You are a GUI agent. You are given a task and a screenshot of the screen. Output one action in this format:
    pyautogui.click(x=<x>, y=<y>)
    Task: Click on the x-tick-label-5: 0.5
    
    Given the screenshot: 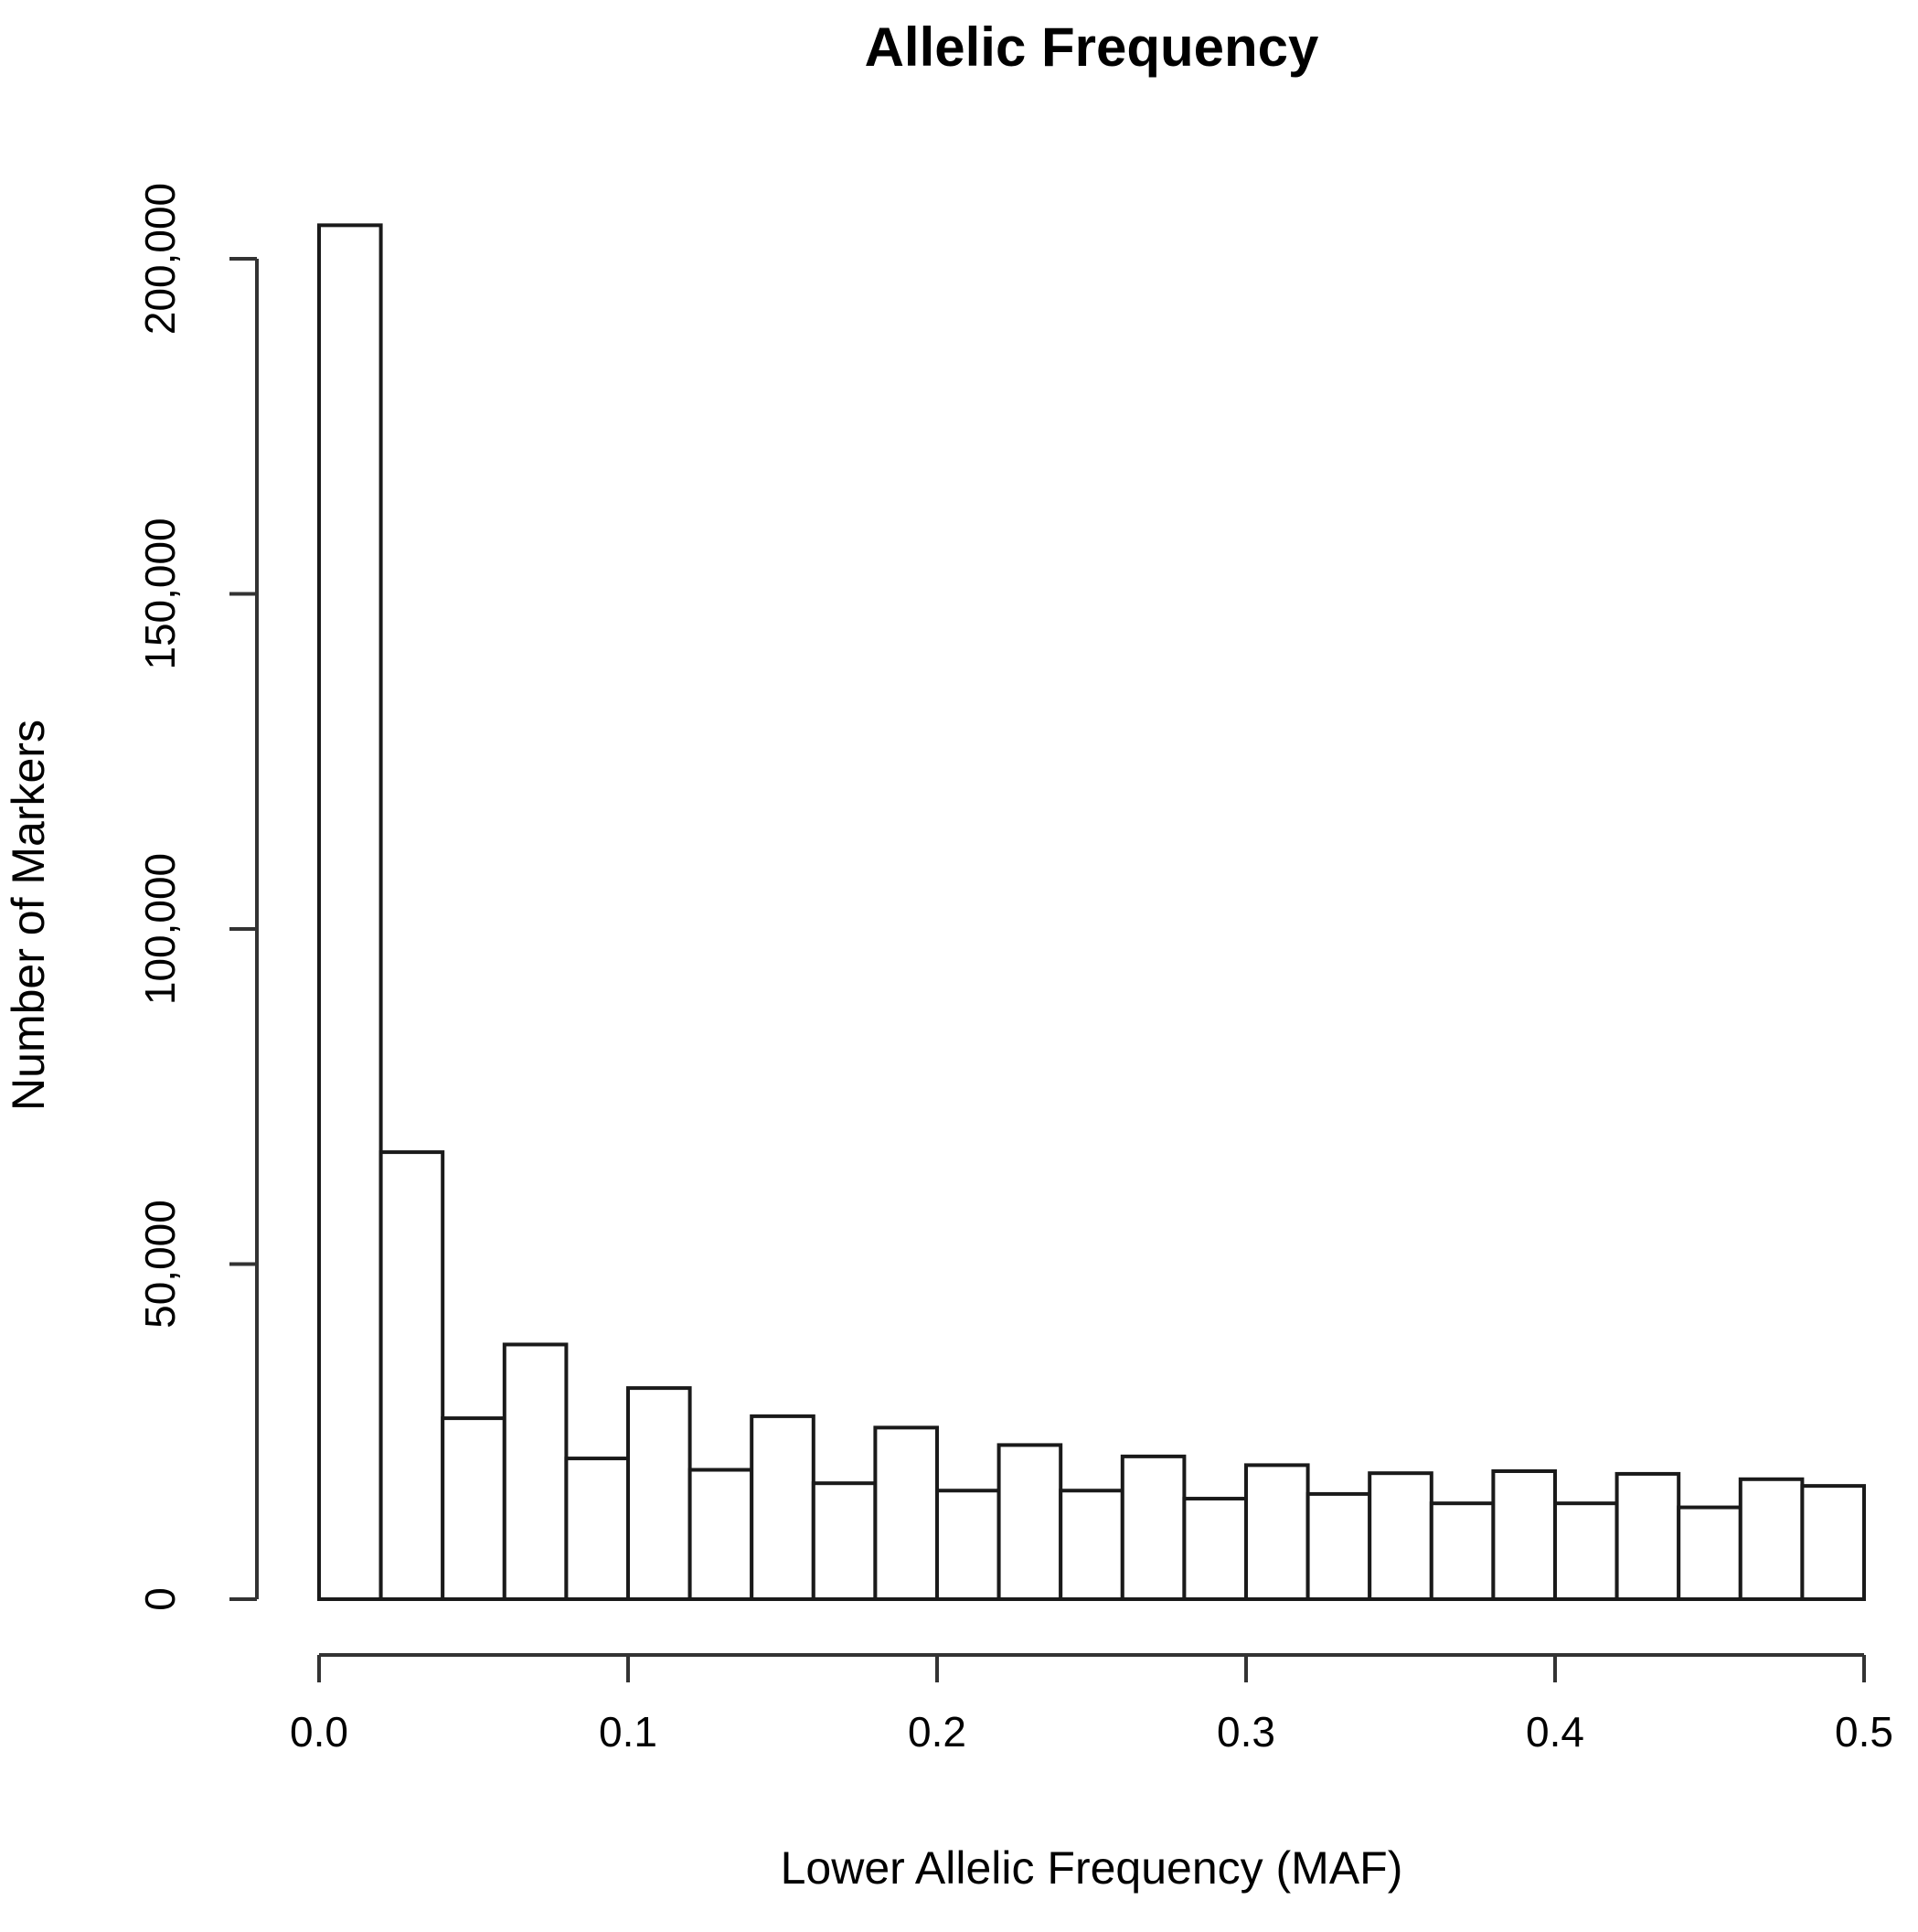 What is the action you would take?
    pyautogui.click(x=1864, y=1732)
    